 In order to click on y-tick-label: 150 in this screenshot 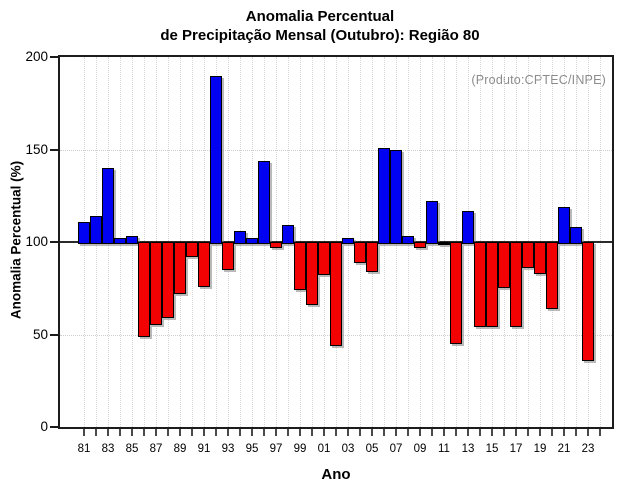, I will do `click(36, 149)`.